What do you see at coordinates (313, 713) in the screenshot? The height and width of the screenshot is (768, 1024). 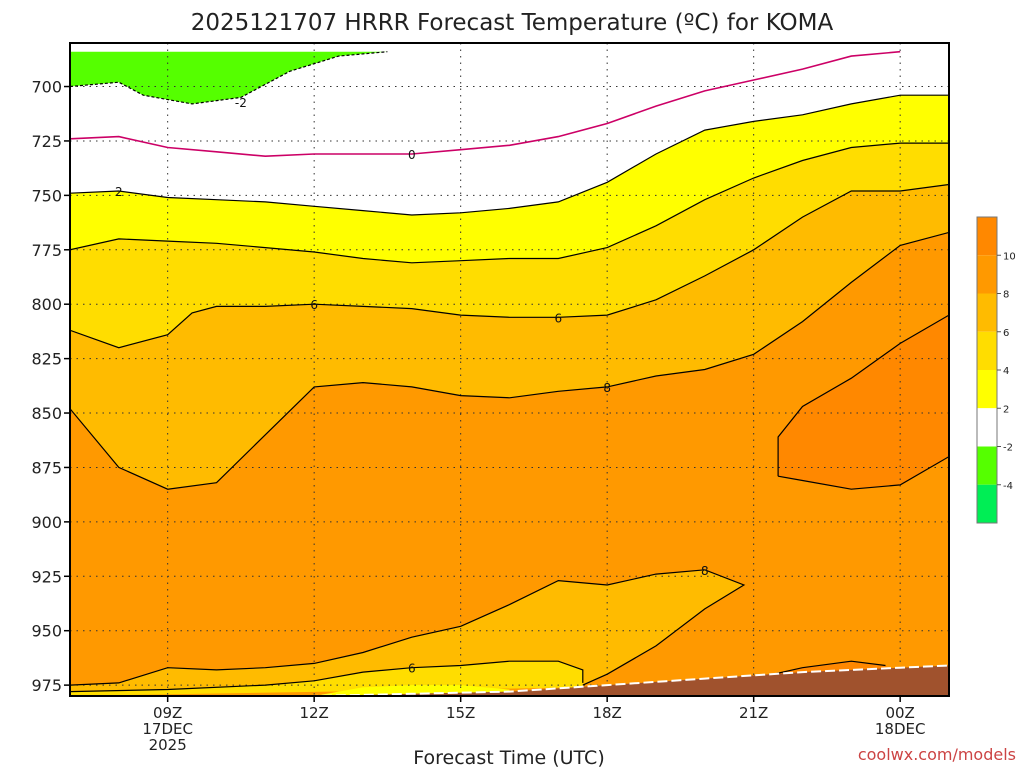 I see `x-tick-label: 12Z` at bounding box center [313, 713].